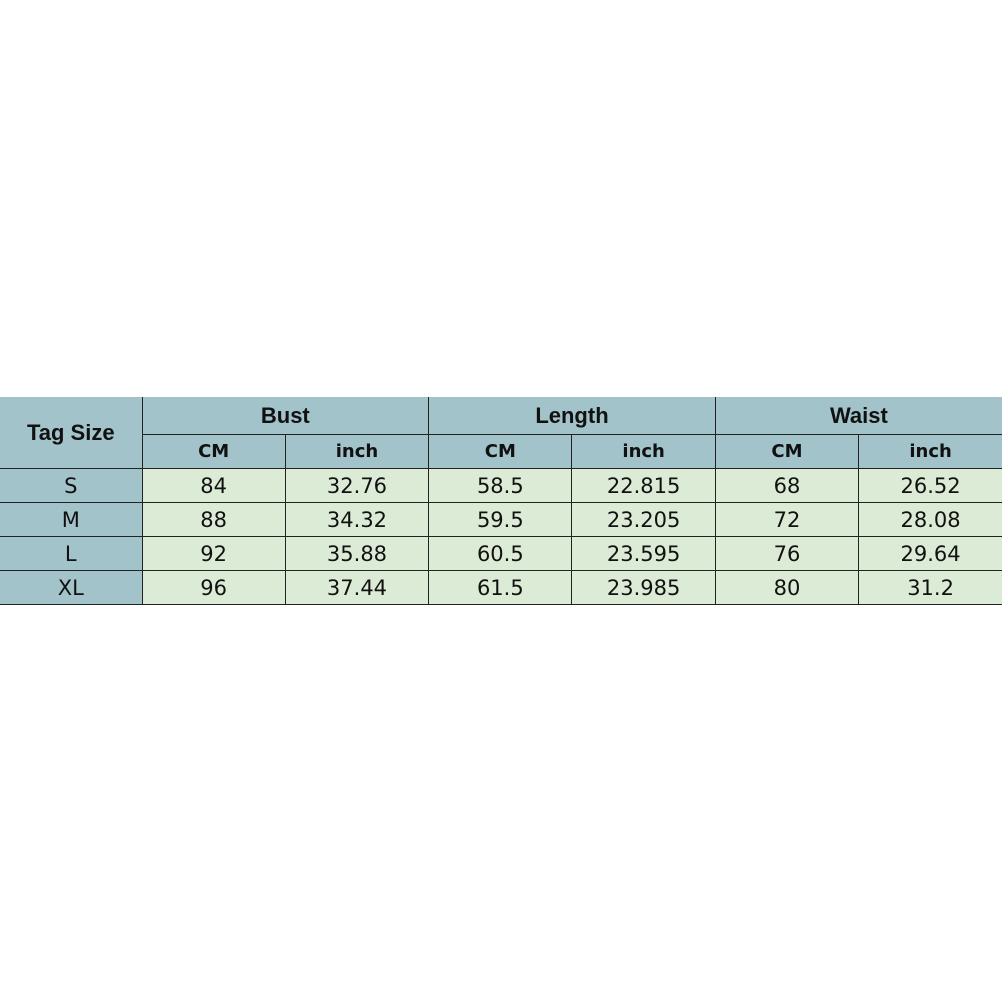 The height and width of the screenshot is (1002, 1002). I want to click on value-cell: 26.52, so click(930, 485).